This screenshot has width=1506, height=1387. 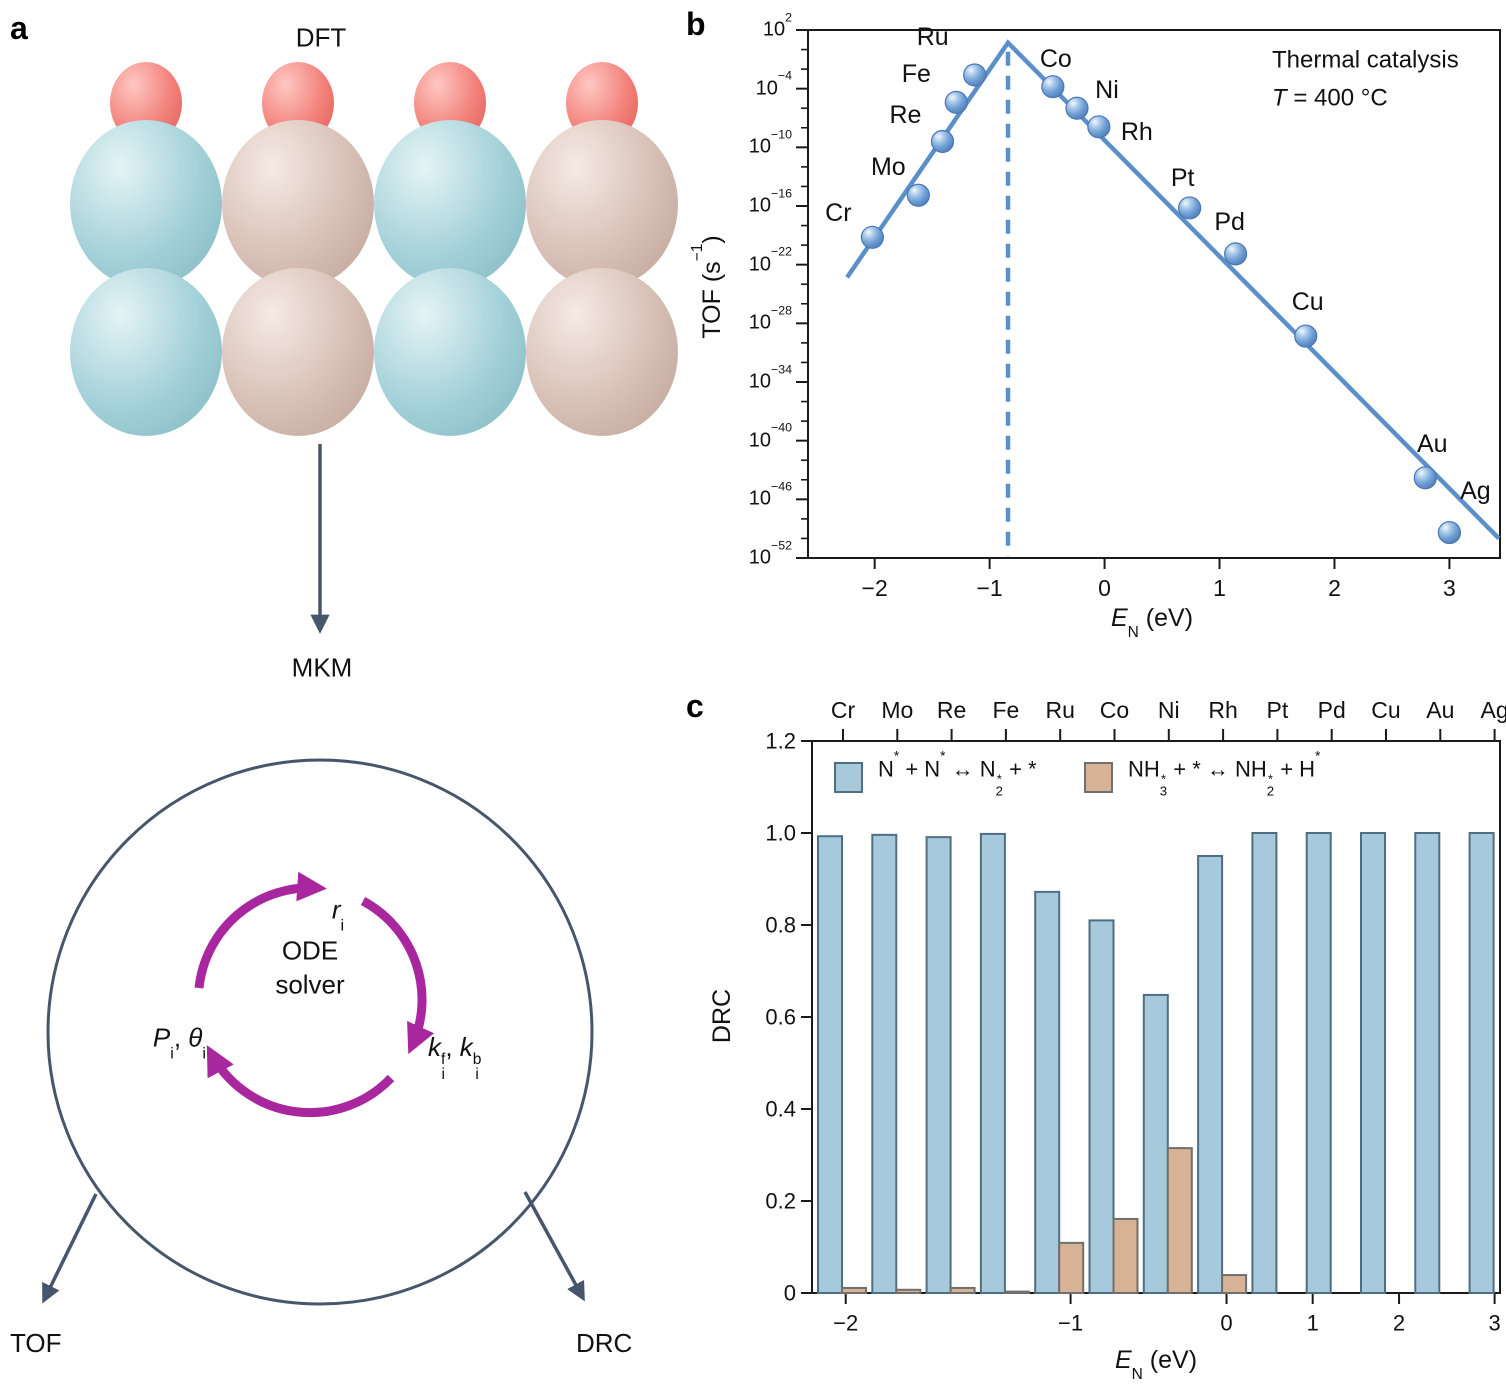 What do you see at coordinates (992, 1063) in the screenshot?
I see `c-bar-n2-fe` at bounding box center [992, 1063].